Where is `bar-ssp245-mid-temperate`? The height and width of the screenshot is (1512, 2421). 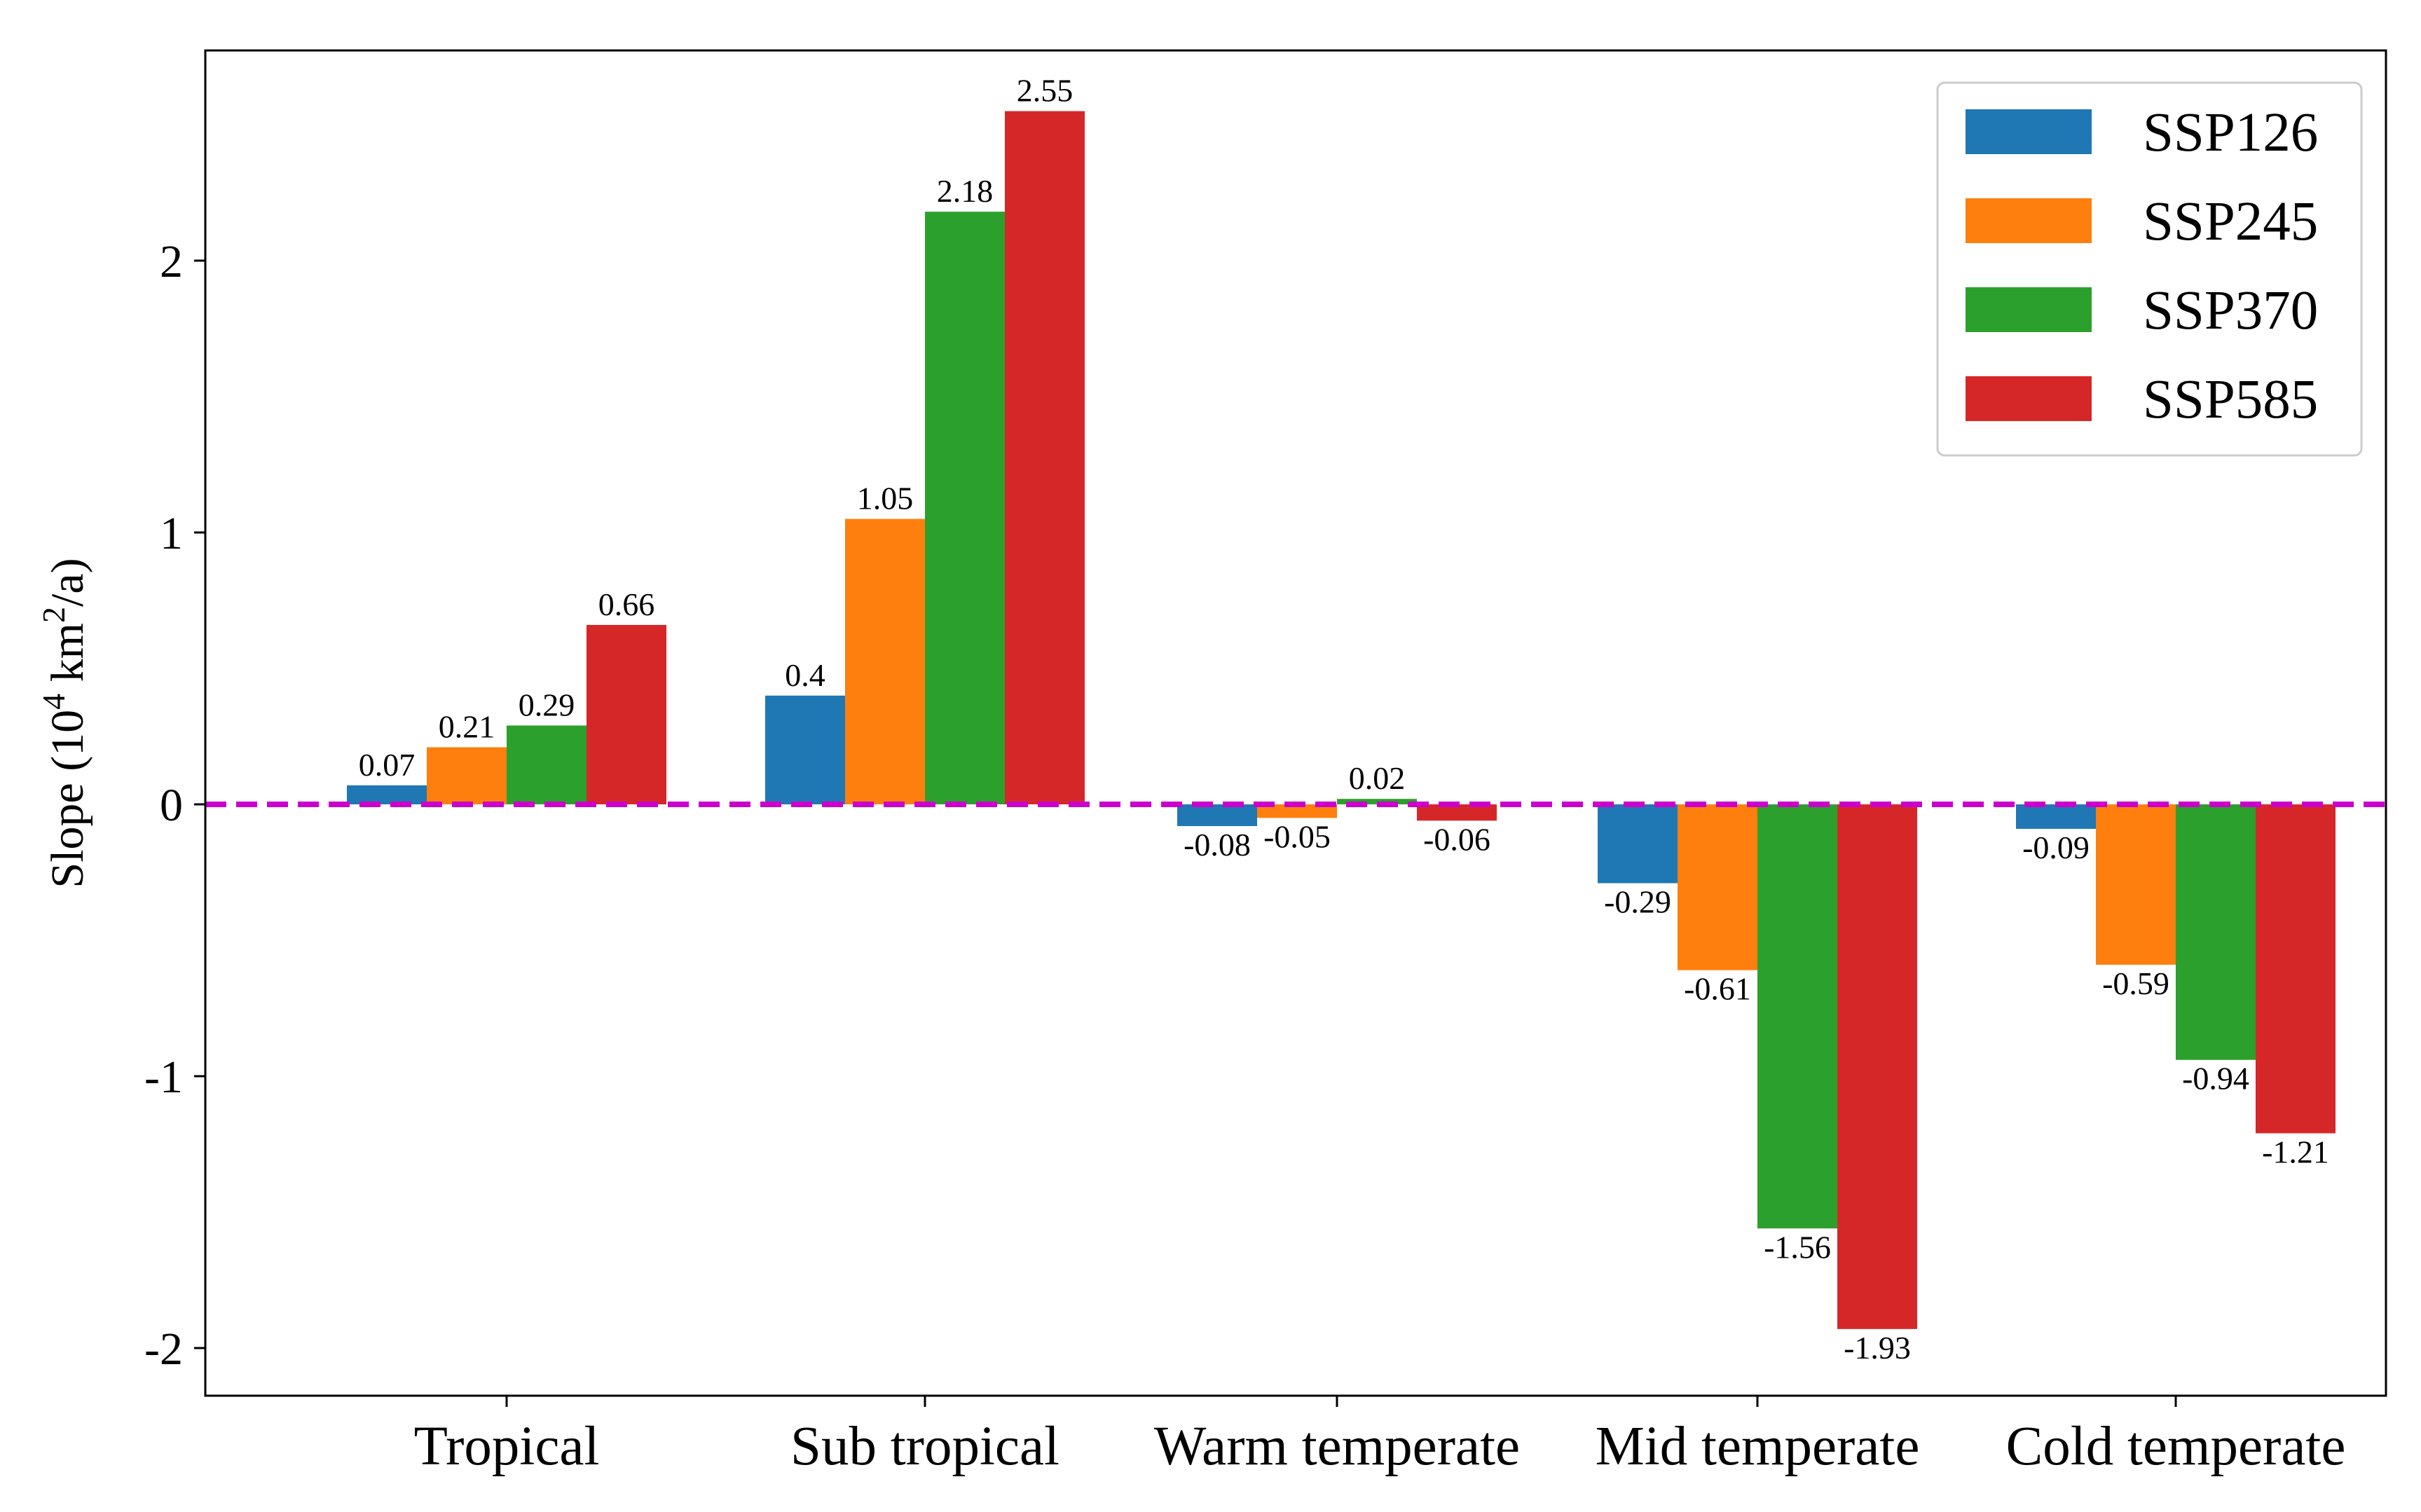 bar-ssp245-mid-temperate is located at coordinates (1717, 887).